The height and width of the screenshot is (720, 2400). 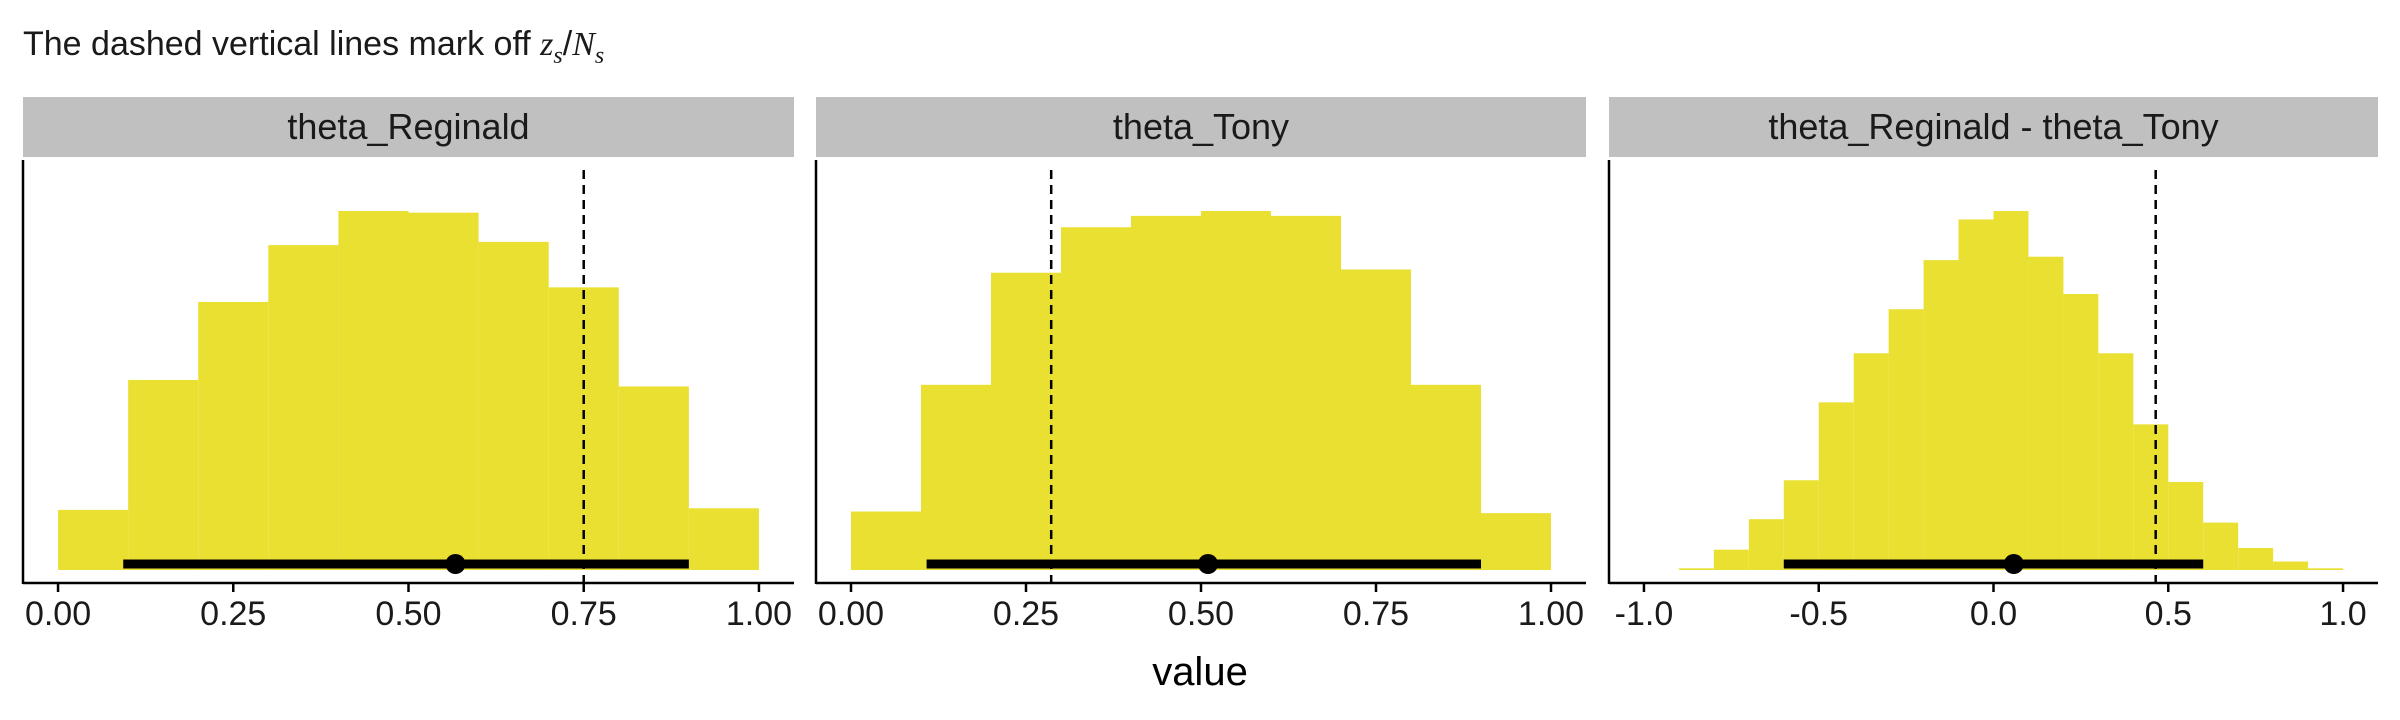 What do you see at coordinates (281, 44) in the screenshot?
I see `subtitle-prefix: The dashed vertical lines mark off` at bounding box center [281, 44].